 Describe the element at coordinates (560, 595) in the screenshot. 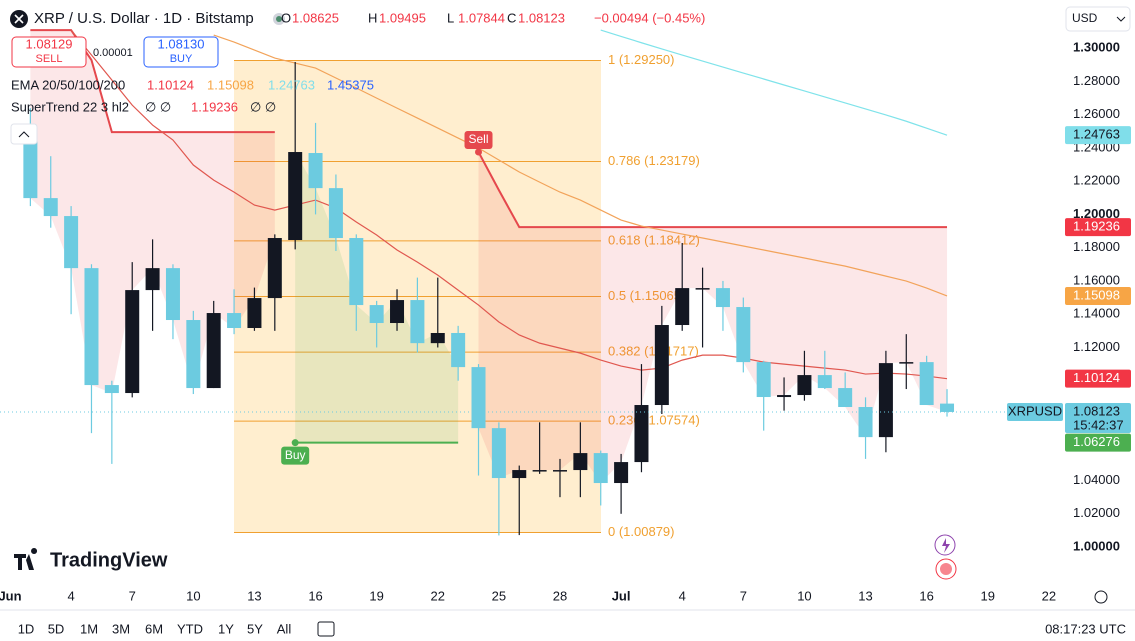

I see `x-tick-label: 28` at that location.